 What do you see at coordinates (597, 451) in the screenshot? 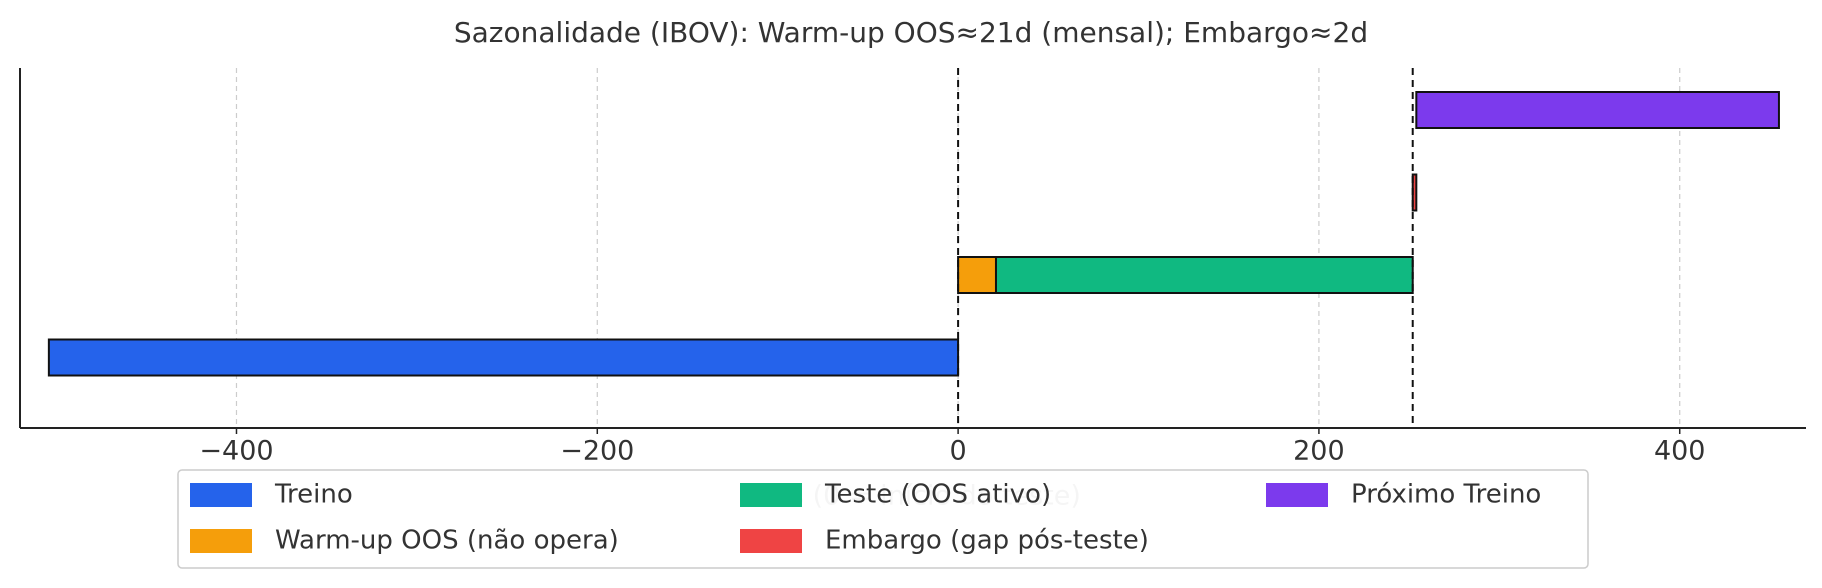
I see `x-tick-label: −200` at bounding box center [597, 451].